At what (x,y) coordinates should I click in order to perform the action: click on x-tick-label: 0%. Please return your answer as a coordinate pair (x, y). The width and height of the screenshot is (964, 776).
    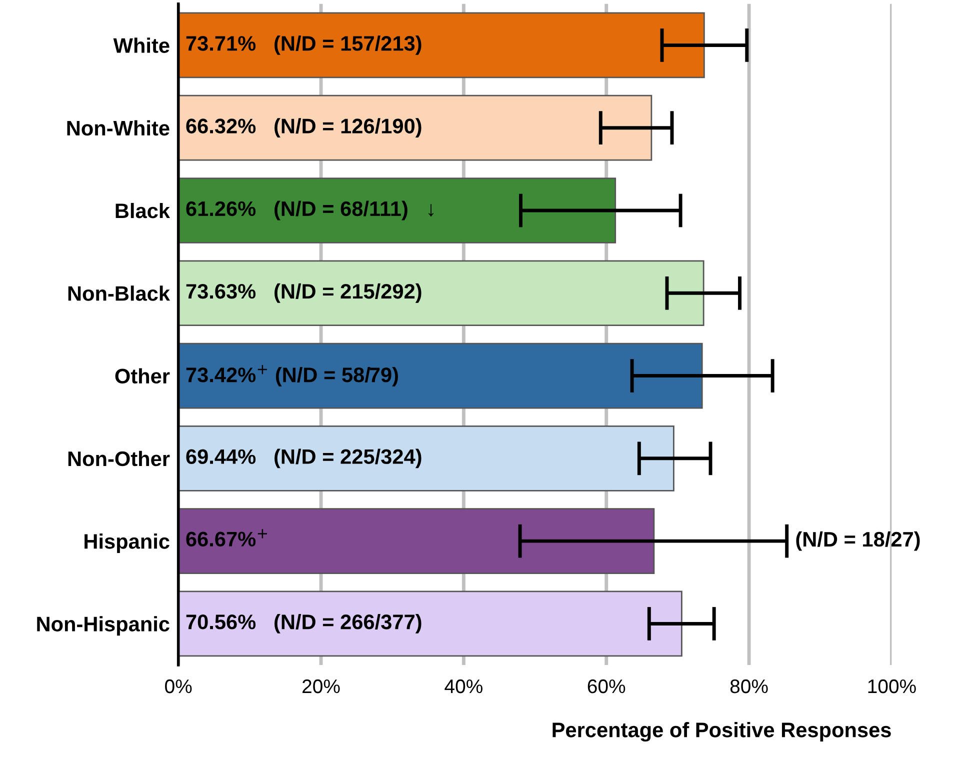
    Looking at the image, I should click on (178, 686).